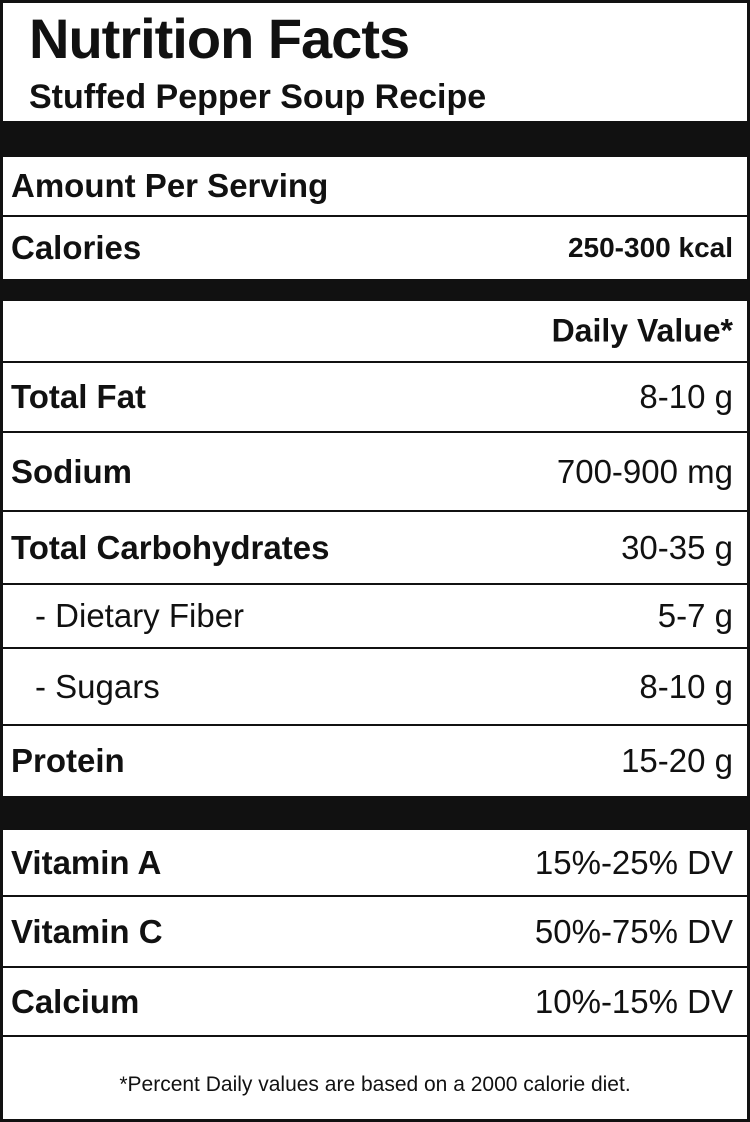 This screenshot has width=750, height=1122. What do you see at coordinates (650, 247) in the screenshot?
I see `calories-value: 250-300 kcal` at bounding box center [650, 247].